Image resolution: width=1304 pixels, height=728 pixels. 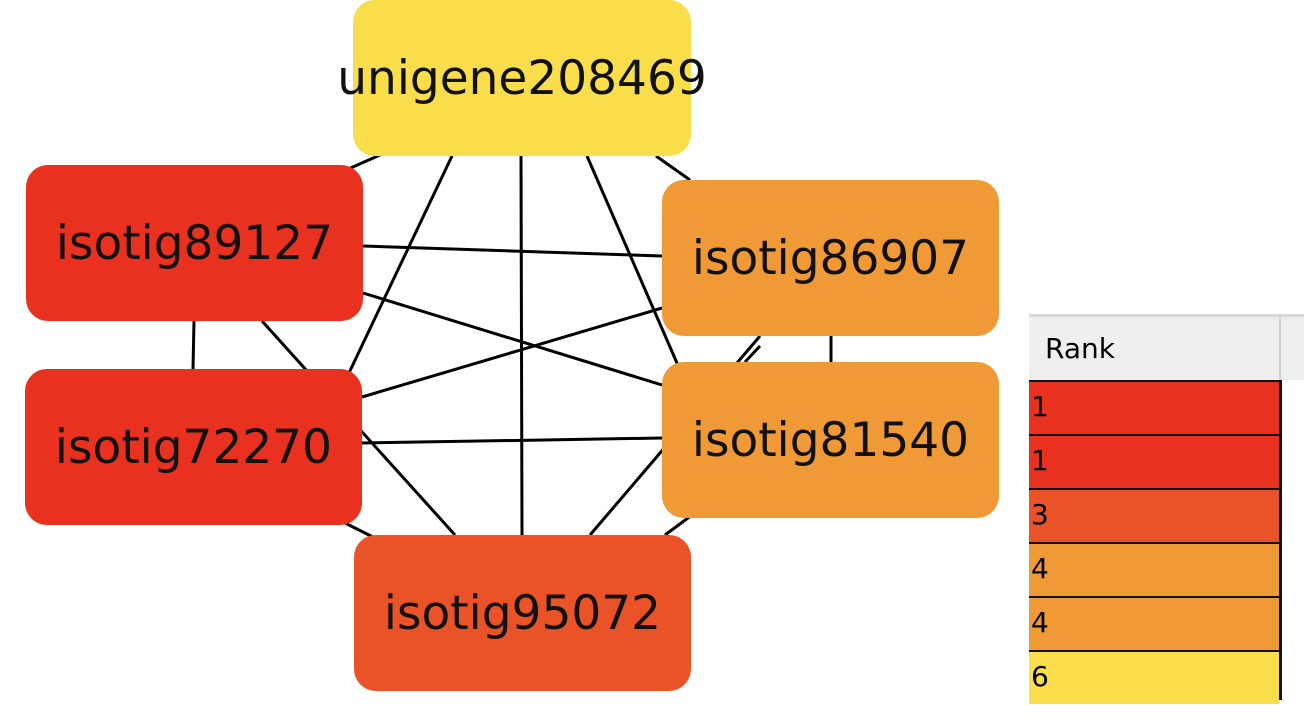 I want to click on node-isotig95072: isotig95072, so click(x=522, y=613).